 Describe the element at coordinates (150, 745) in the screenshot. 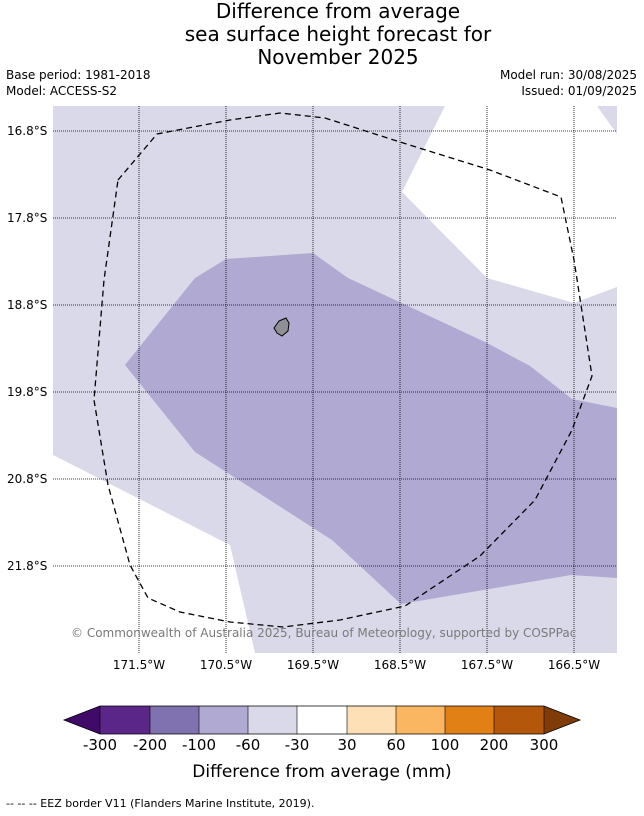

I see `colorbar-tick-2: -200` at that location.